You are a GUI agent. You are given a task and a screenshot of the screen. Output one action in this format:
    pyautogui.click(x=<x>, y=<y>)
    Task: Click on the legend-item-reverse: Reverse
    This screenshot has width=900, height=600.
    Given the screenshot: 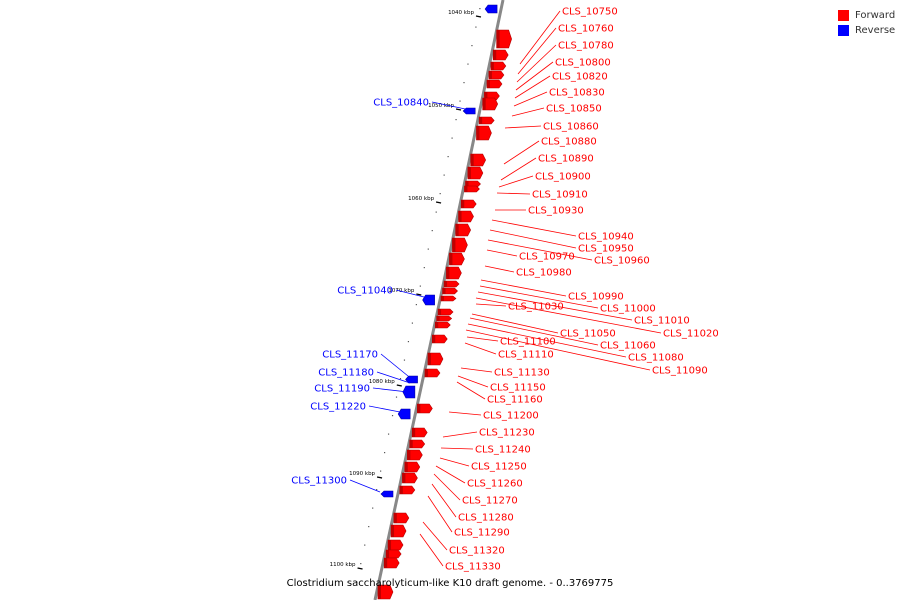 What is the action you would take?
    pyautogui.click(x=866, y=30)
    